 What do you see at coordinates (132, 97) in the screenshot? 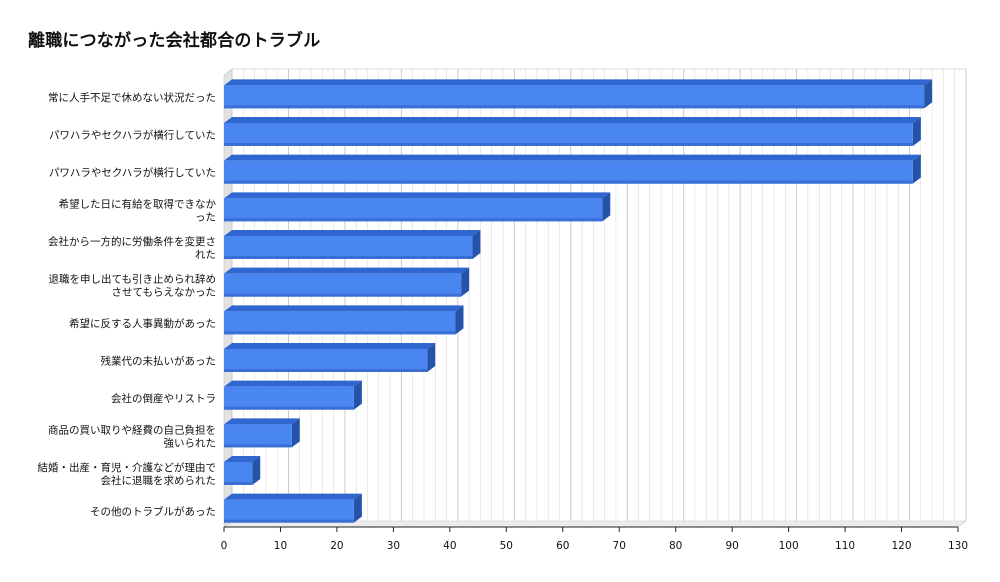
I see `category-label: 常に人手不足で休めない状況だった` at bounding box center [132, 97].